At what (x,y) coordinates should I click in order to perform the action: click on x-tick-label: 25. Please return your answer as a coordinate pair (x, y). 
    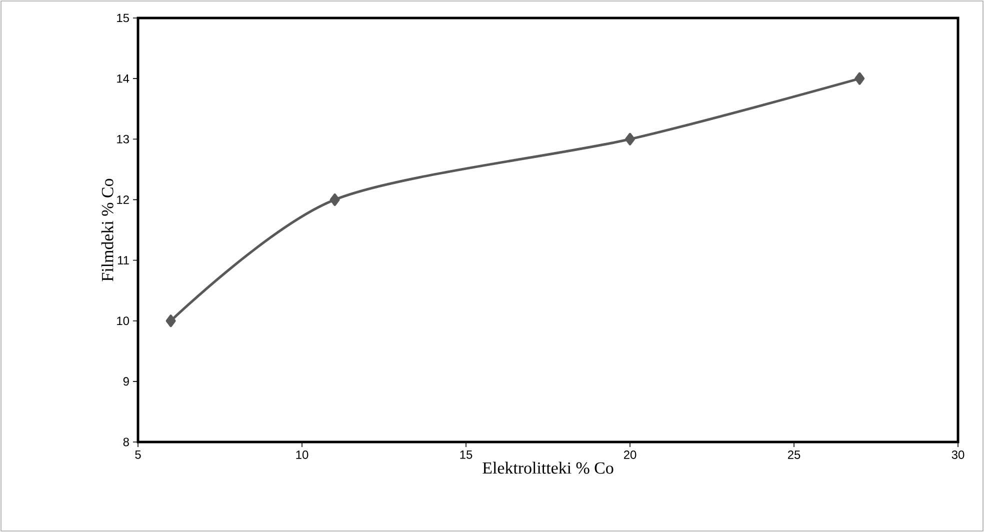
    Looking at the image, I should click on (794, 454).